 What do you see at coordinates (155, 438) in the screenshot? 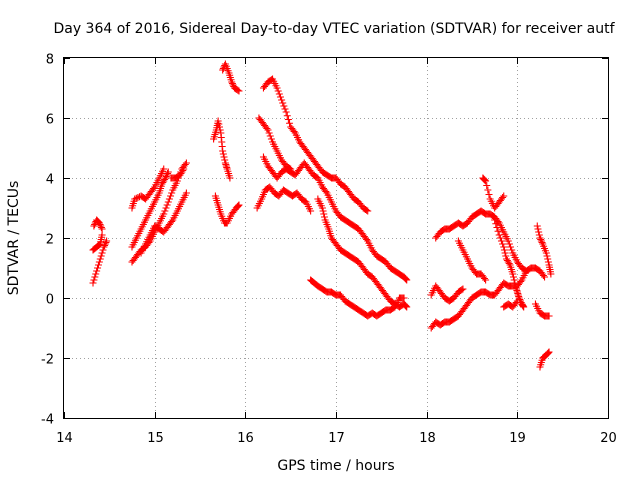
I see `x-tick-label: 15` at bounding box center [155, 438].